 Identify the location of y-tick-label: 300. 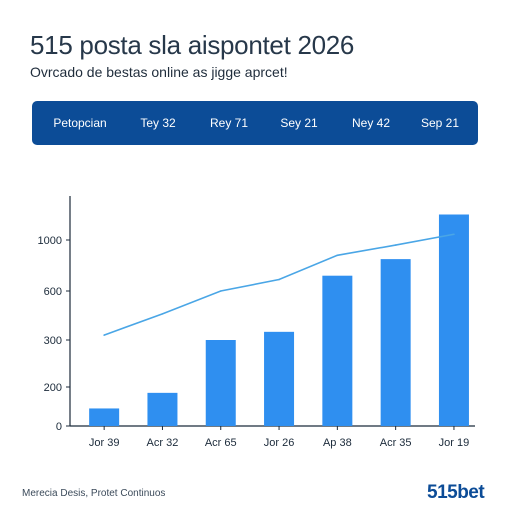
(53, 341).